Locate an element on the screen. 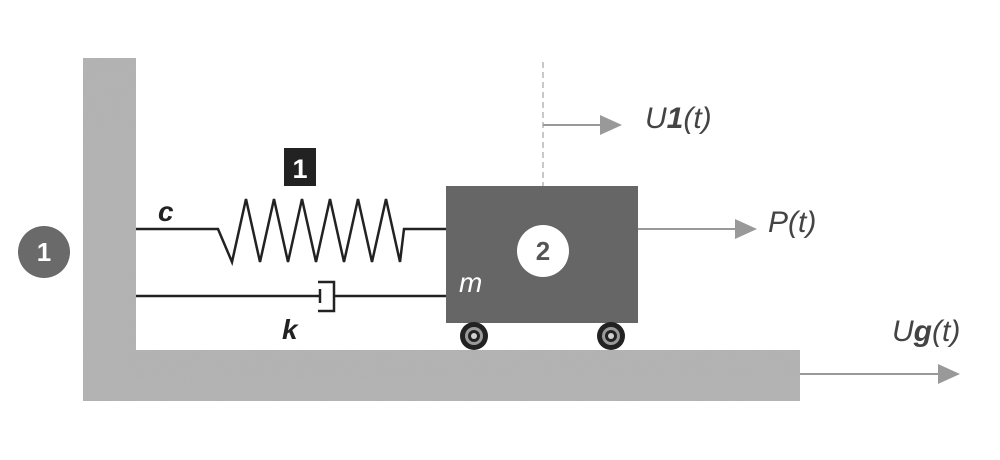 Image resolution: width=1000 pixels, height=460 pixels. wall-badge-circle is located at coordinates (44, 252).